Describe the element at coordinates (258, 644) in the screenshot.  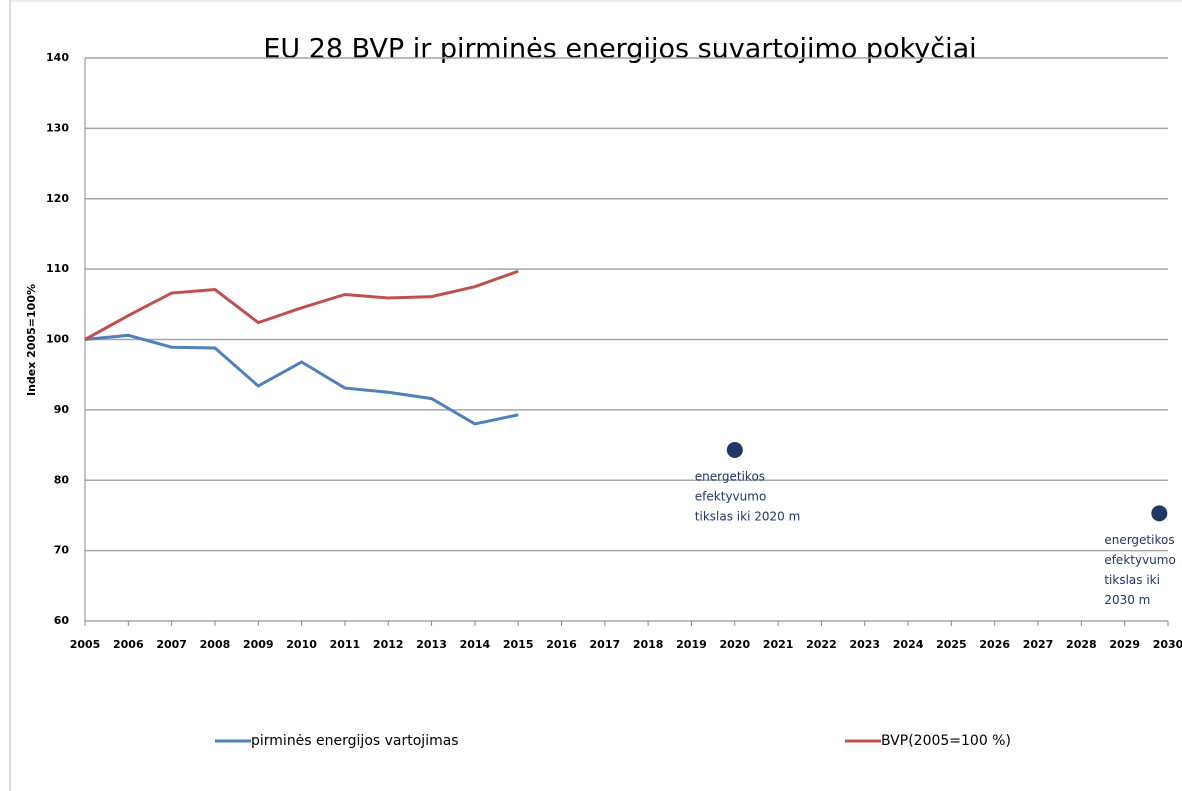
I see `x-tick-label: 2009` at that location.